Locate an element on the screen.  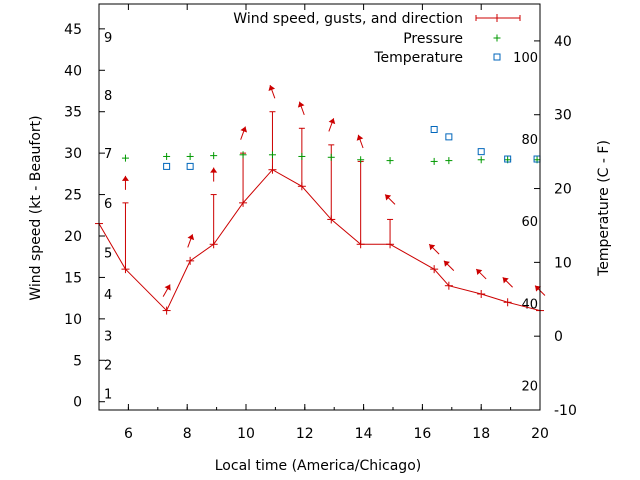
fahrenheit-label: 60 is located at coordinates (529, 222).